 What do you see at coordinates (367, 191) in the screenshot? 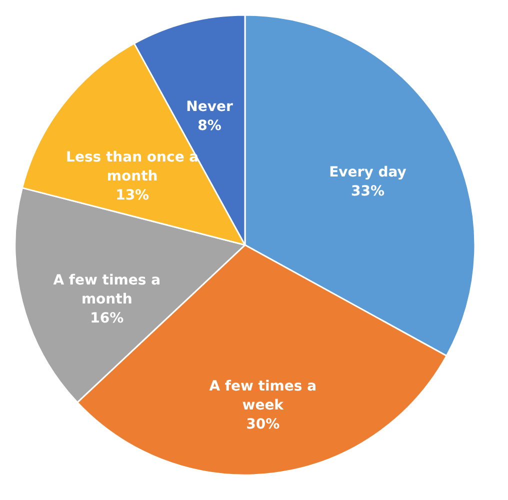
I see `data-label: 33%` at bounding box center [367, 191].